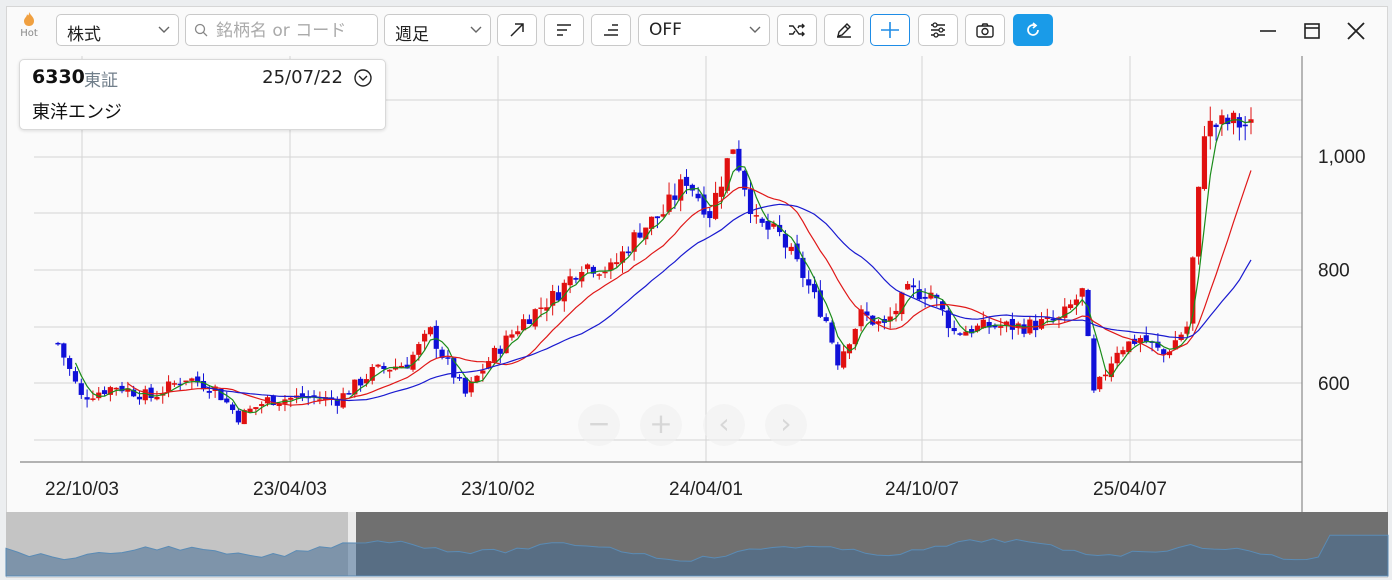 The image size is (1392, 580). I want to click on close-icon, so click(1356, 31).